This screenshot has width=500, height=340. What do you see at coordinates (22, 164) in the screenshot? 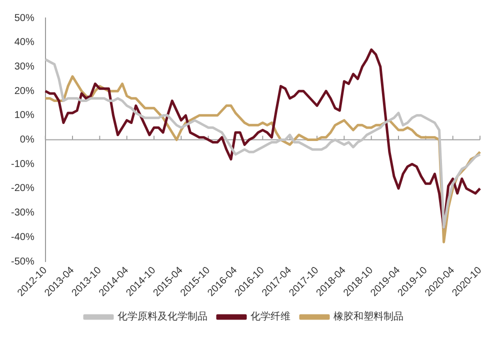
I see `y-tick-label: -10%` at bounding box center [22, 164].